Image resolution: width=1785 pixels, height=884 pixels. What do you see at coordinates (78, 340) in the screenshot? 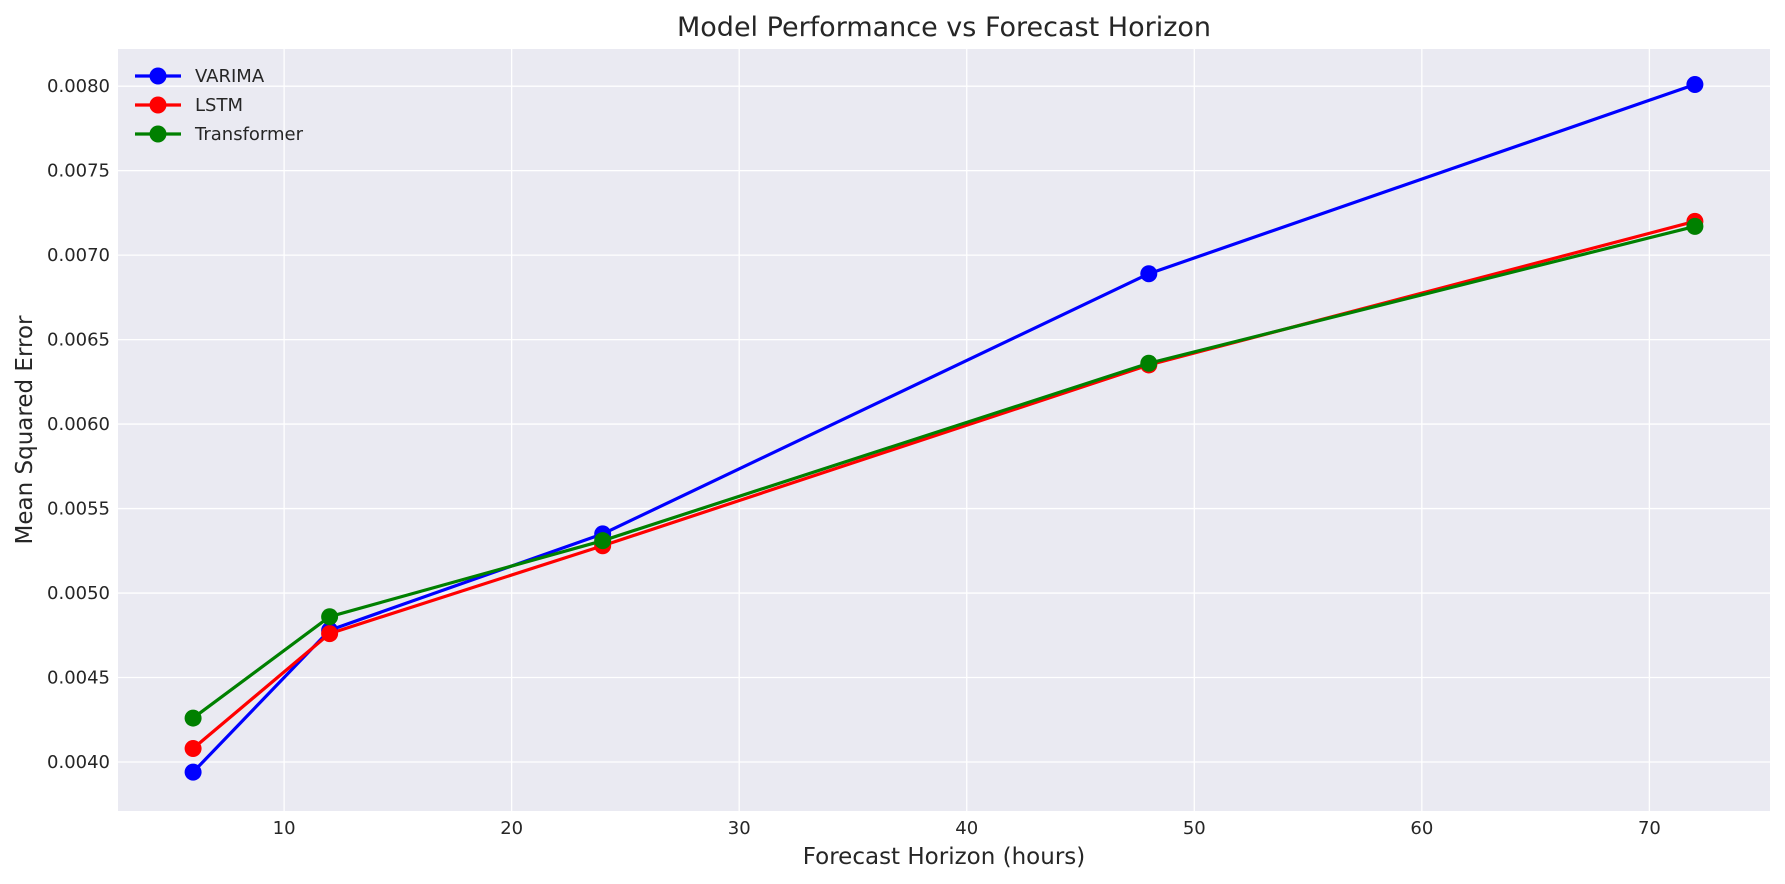
I see `y-tick-label: 0.0065` at bounding box center [78, 340].